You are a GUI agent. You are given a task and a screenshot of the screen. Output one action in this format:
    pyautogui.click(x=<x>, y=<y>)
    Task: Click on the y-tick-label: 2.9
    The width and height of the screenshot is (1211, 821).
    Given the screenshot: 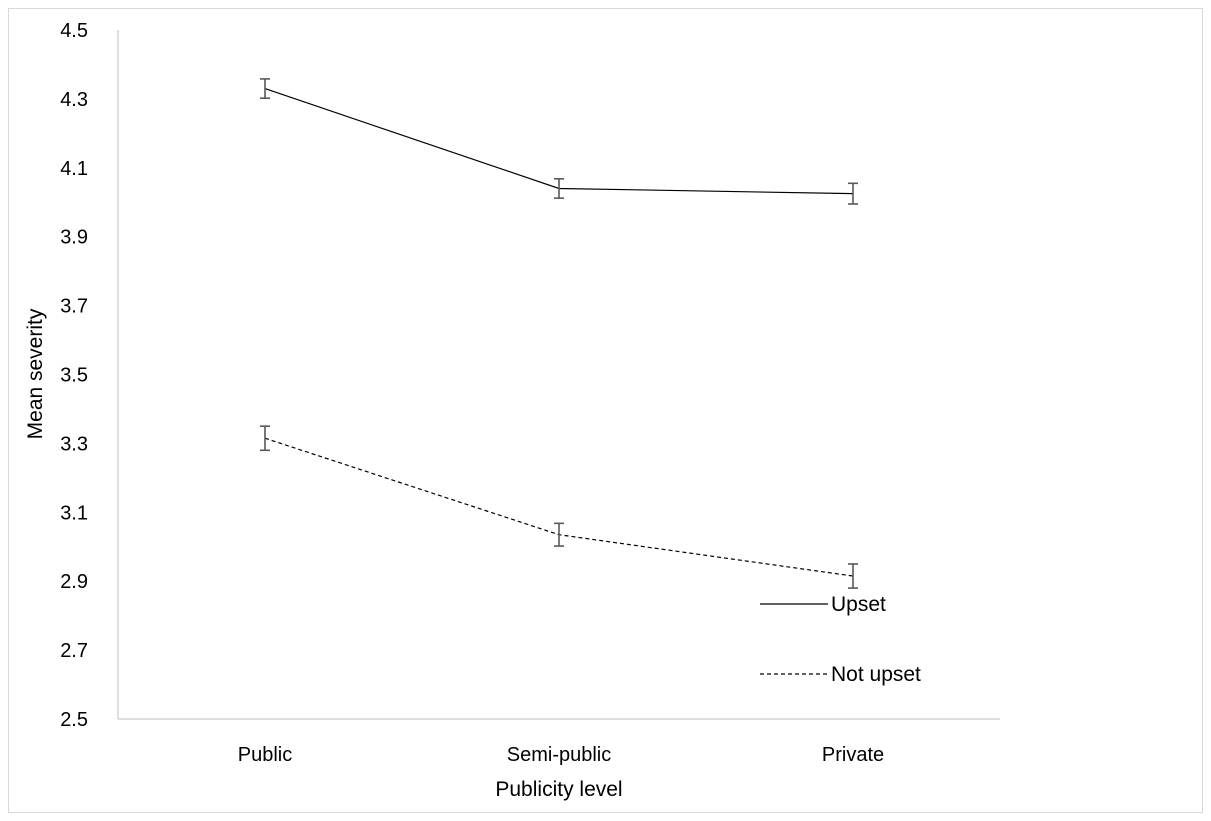 What is the action you would take?
    pyautogui.click(x=74, y=582)
    